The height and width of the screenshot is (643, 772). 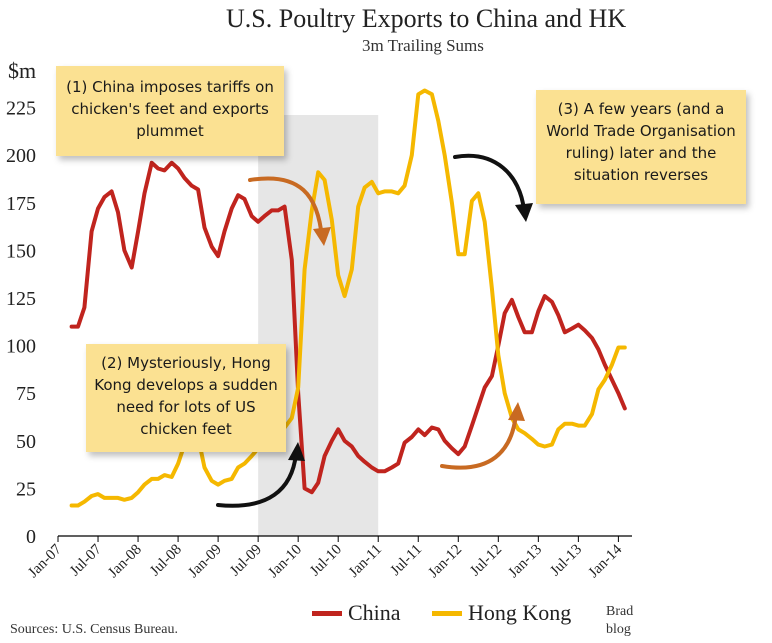 What do you see at coordinates (618, 629) in the screenshot?
I see `credit-line-2: blog` at bounding box center [618, 629].